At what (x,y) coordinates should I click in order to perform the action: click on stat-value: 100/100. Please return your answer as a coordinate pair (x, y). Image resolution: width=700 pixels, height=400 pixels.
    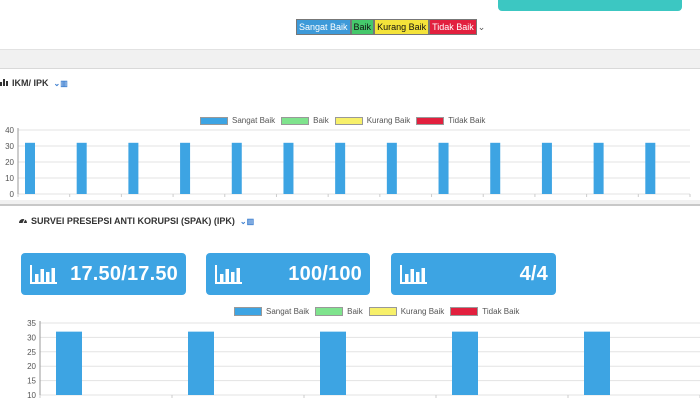
    Looking at the image, I should click on (325, 273).